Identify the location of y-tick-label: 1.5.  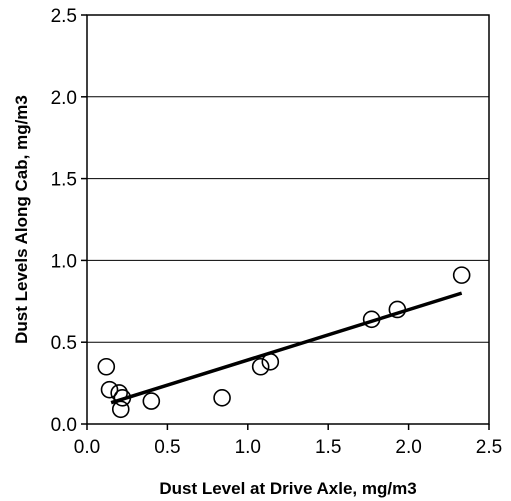
(64, 180).